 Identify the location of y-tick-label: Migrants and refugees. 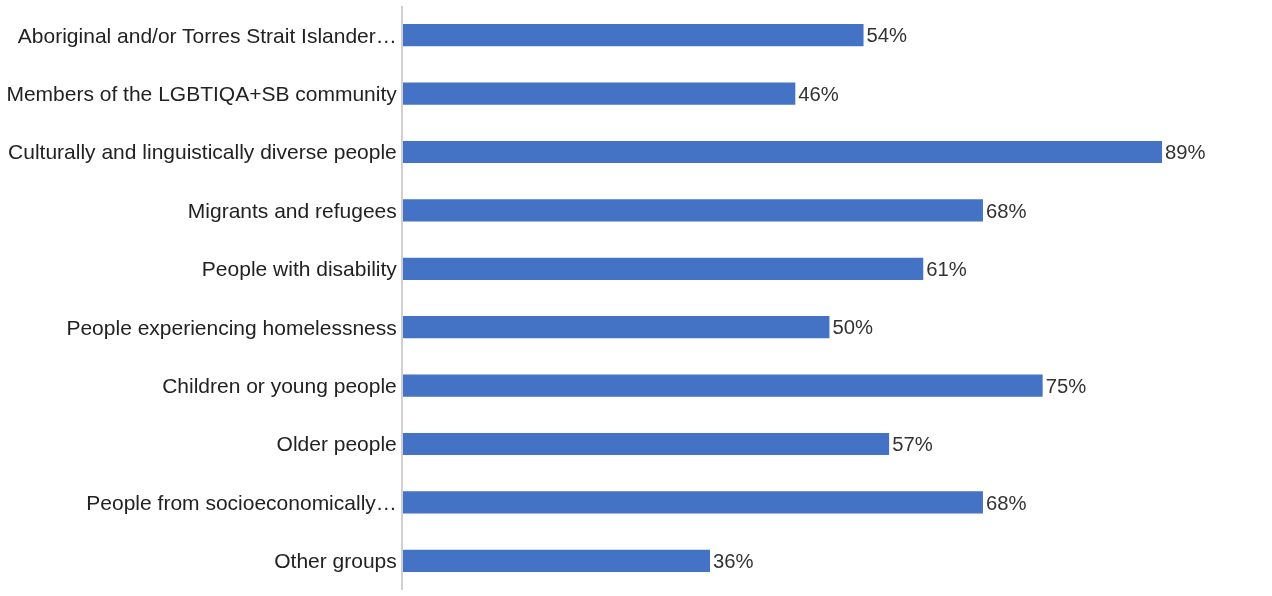
(292, 210).